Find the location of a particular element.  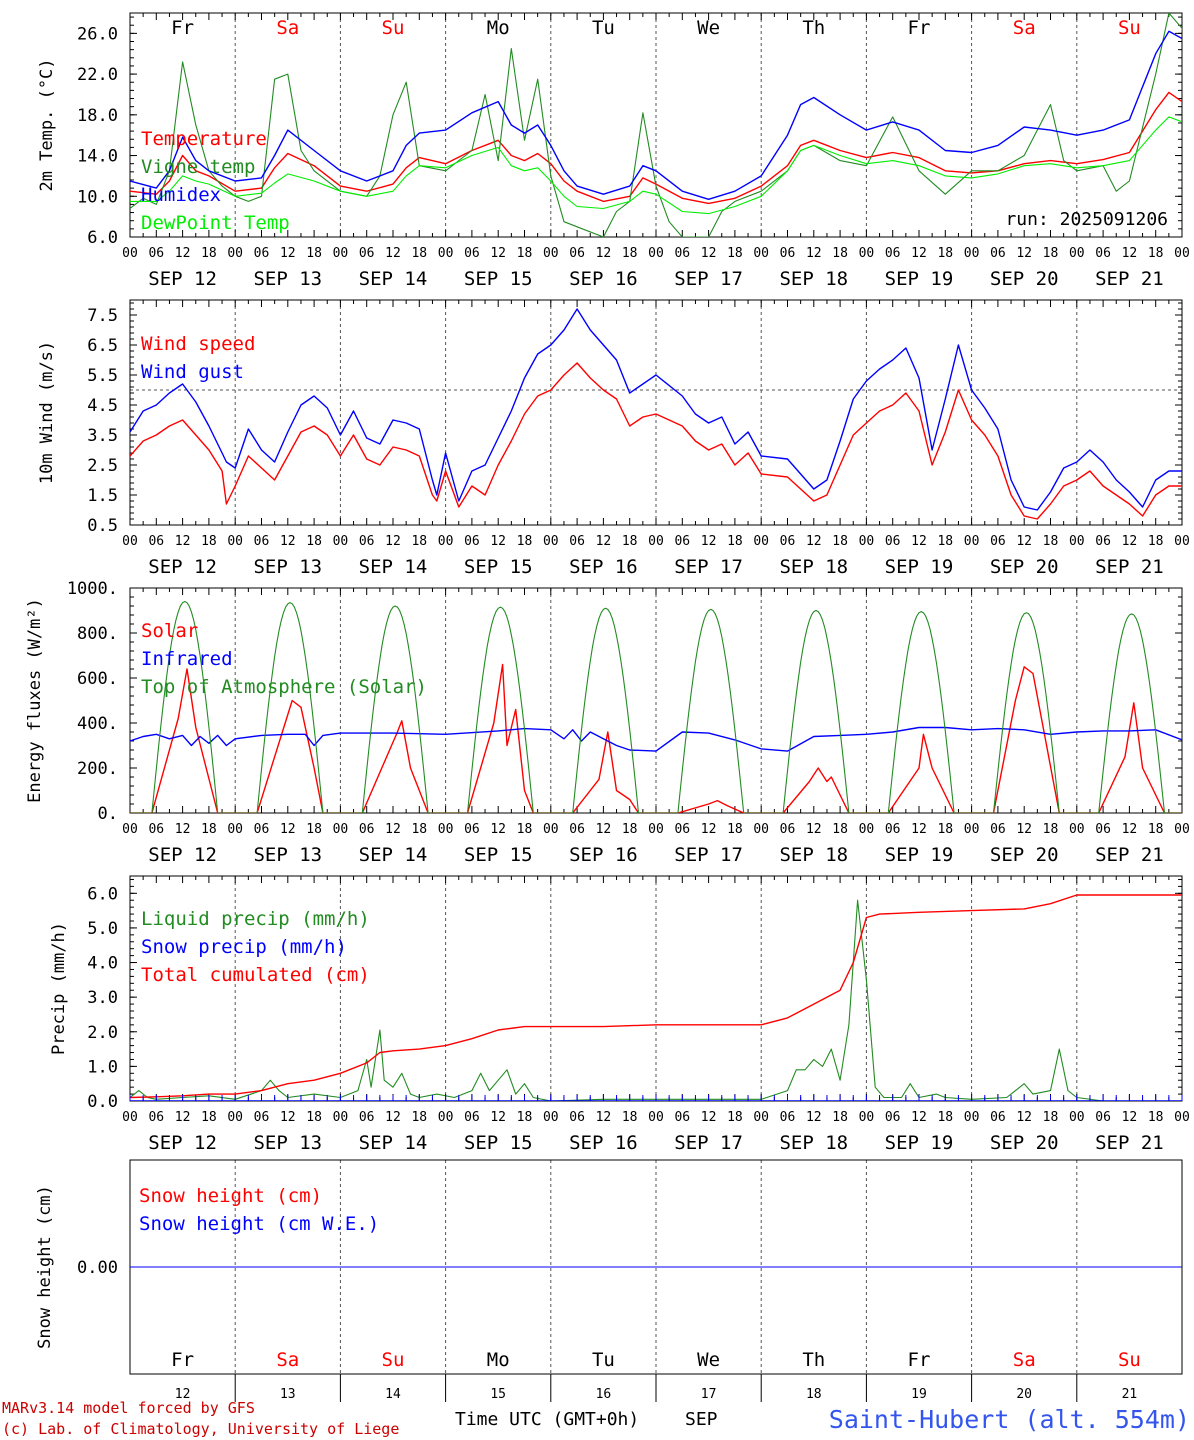

legend-humidex: Humidex is located at coordinates (181, 195).